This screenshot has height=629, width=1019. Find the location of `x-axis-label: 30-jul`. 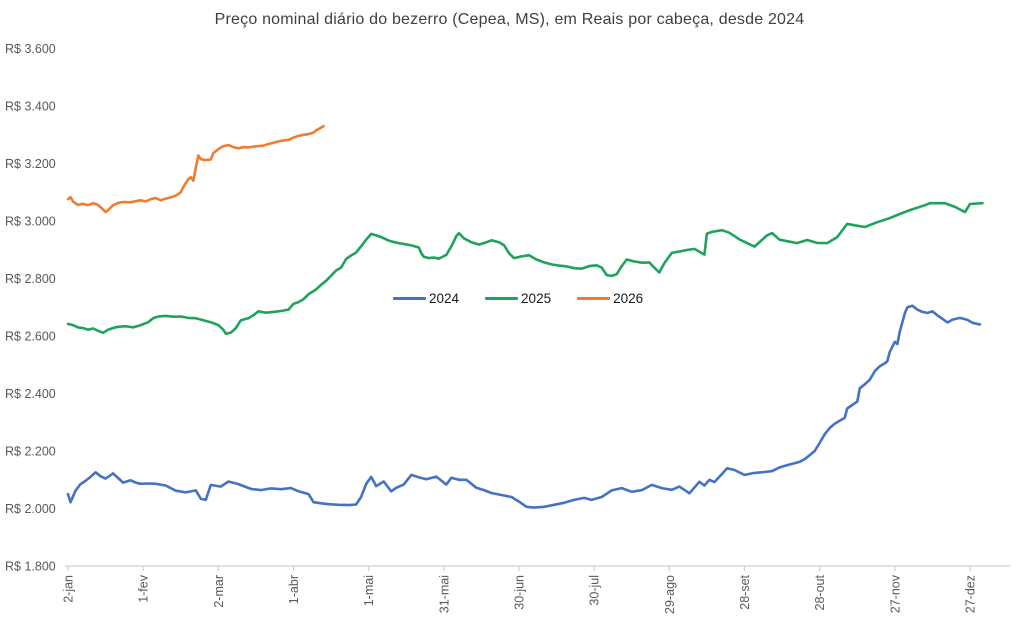

x-axis-label: 30-jul is located at coordinates (595, 590).